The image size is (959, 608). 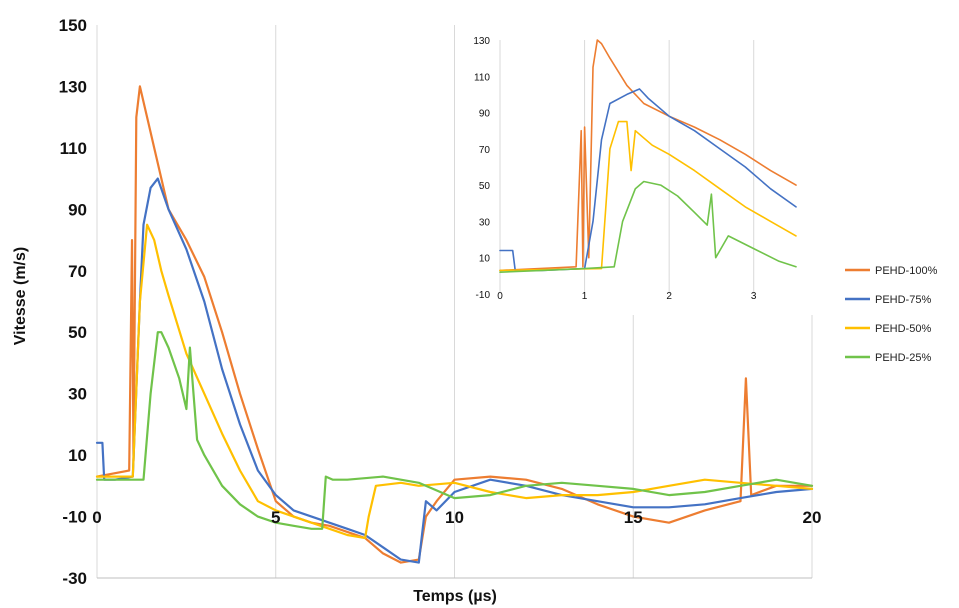 I want to click on x-tick-label: 10, so click(x=454, y=517).